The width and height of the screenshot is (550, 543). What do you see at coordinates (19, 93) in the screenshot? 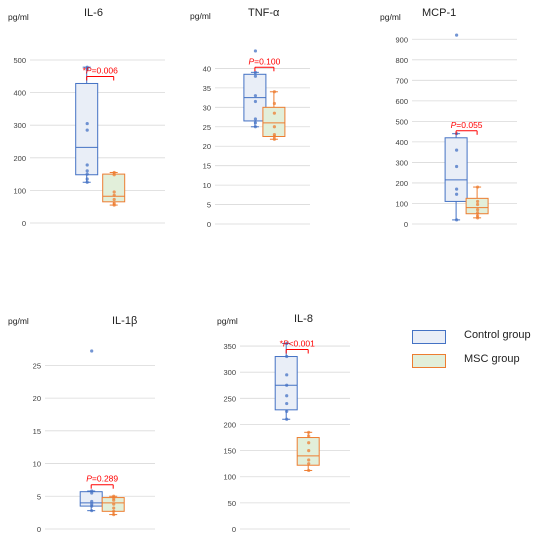
I see `y-tick-label: 400` at bounding box center [19, 93].